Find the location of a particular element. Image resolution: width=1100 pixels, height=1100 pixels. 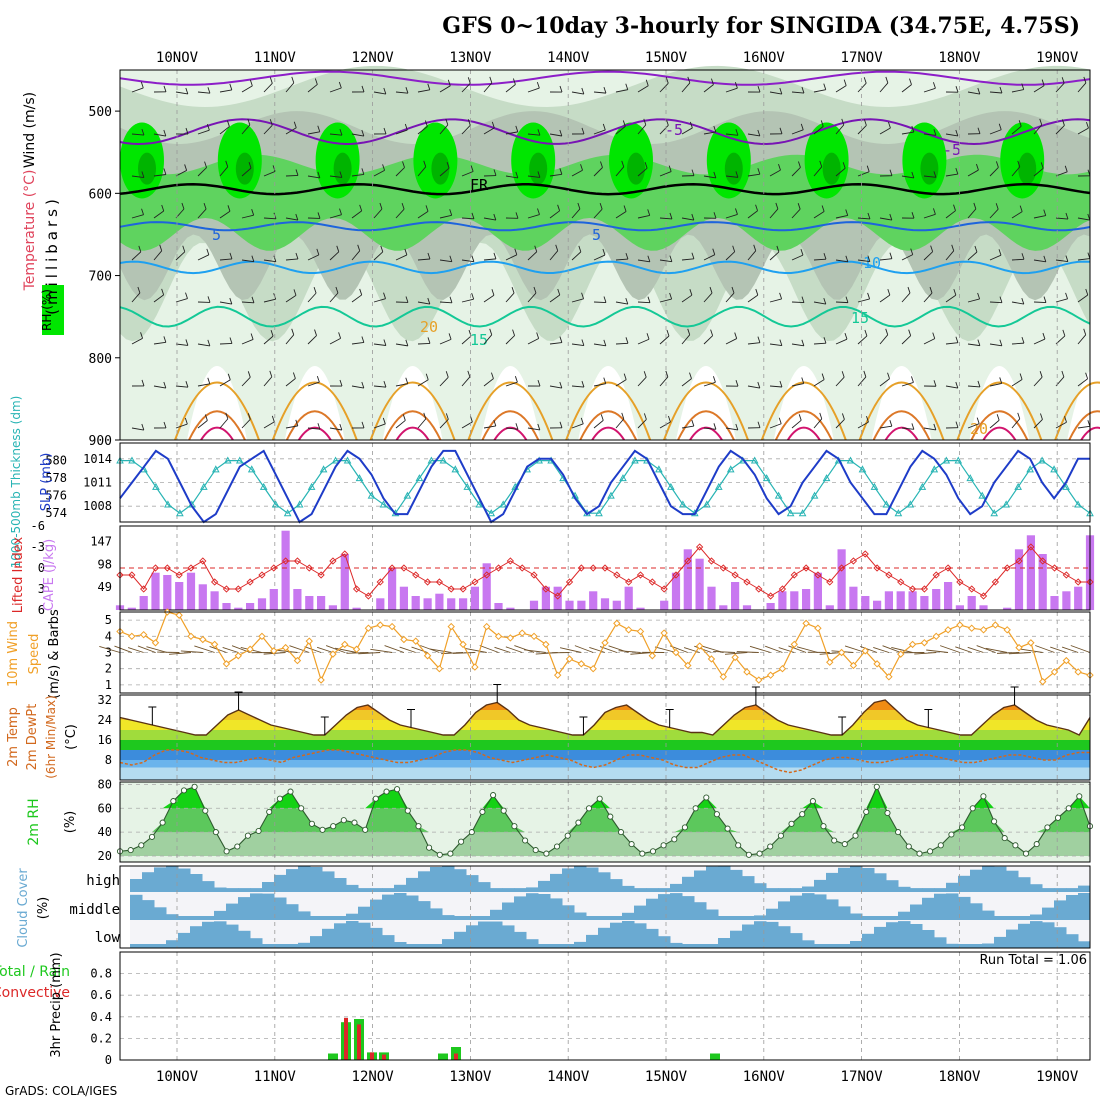

date-label-top: 15NOV is located at coordinates (666, 58).